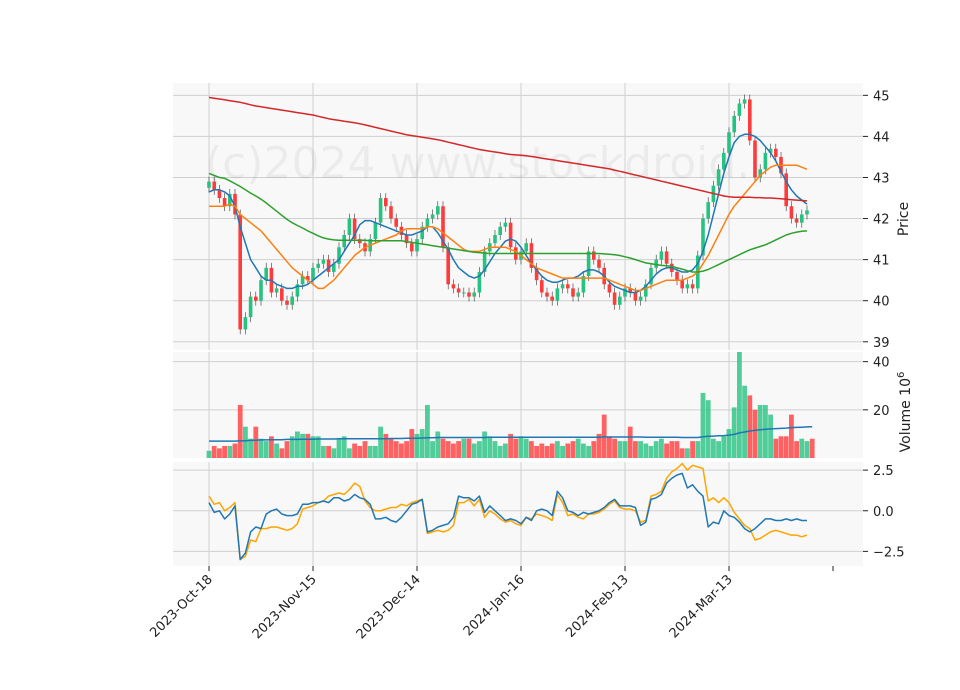 The height and width of the screenshot is (690, 960). What do you see at coordinates (881, 261) in the screenshot?
I see `price-tick-label: 41` at bounding box center [881, 261].